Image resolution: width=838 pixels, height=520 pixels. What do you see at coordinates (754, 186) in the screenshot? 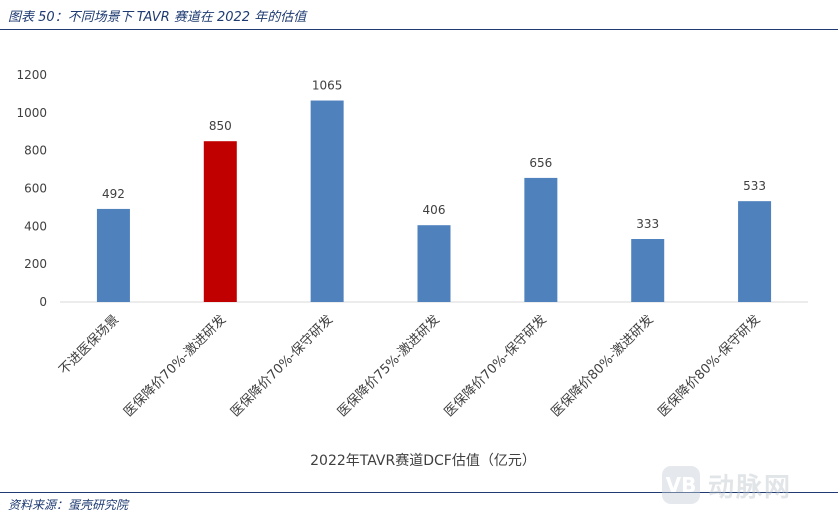
I see `data-label: 533` at bounding box center [754, 186].